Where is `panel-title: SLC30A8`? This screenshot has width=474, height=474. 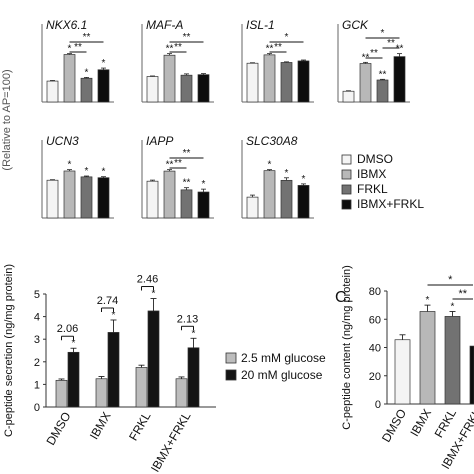 panel-title: SLC30A8 is located at coordinates (272, 141).